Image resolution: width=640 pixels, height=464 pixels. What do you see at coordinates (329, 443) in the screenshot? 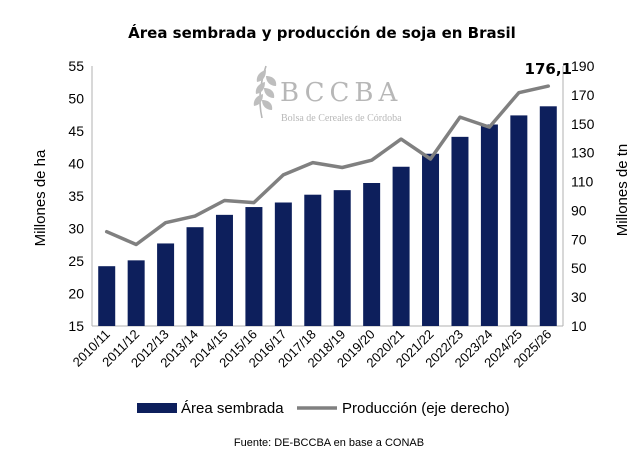
I see `source-note: Fuente: DE-BCCBA en base a CONAB` at bounding box center [329, 443].